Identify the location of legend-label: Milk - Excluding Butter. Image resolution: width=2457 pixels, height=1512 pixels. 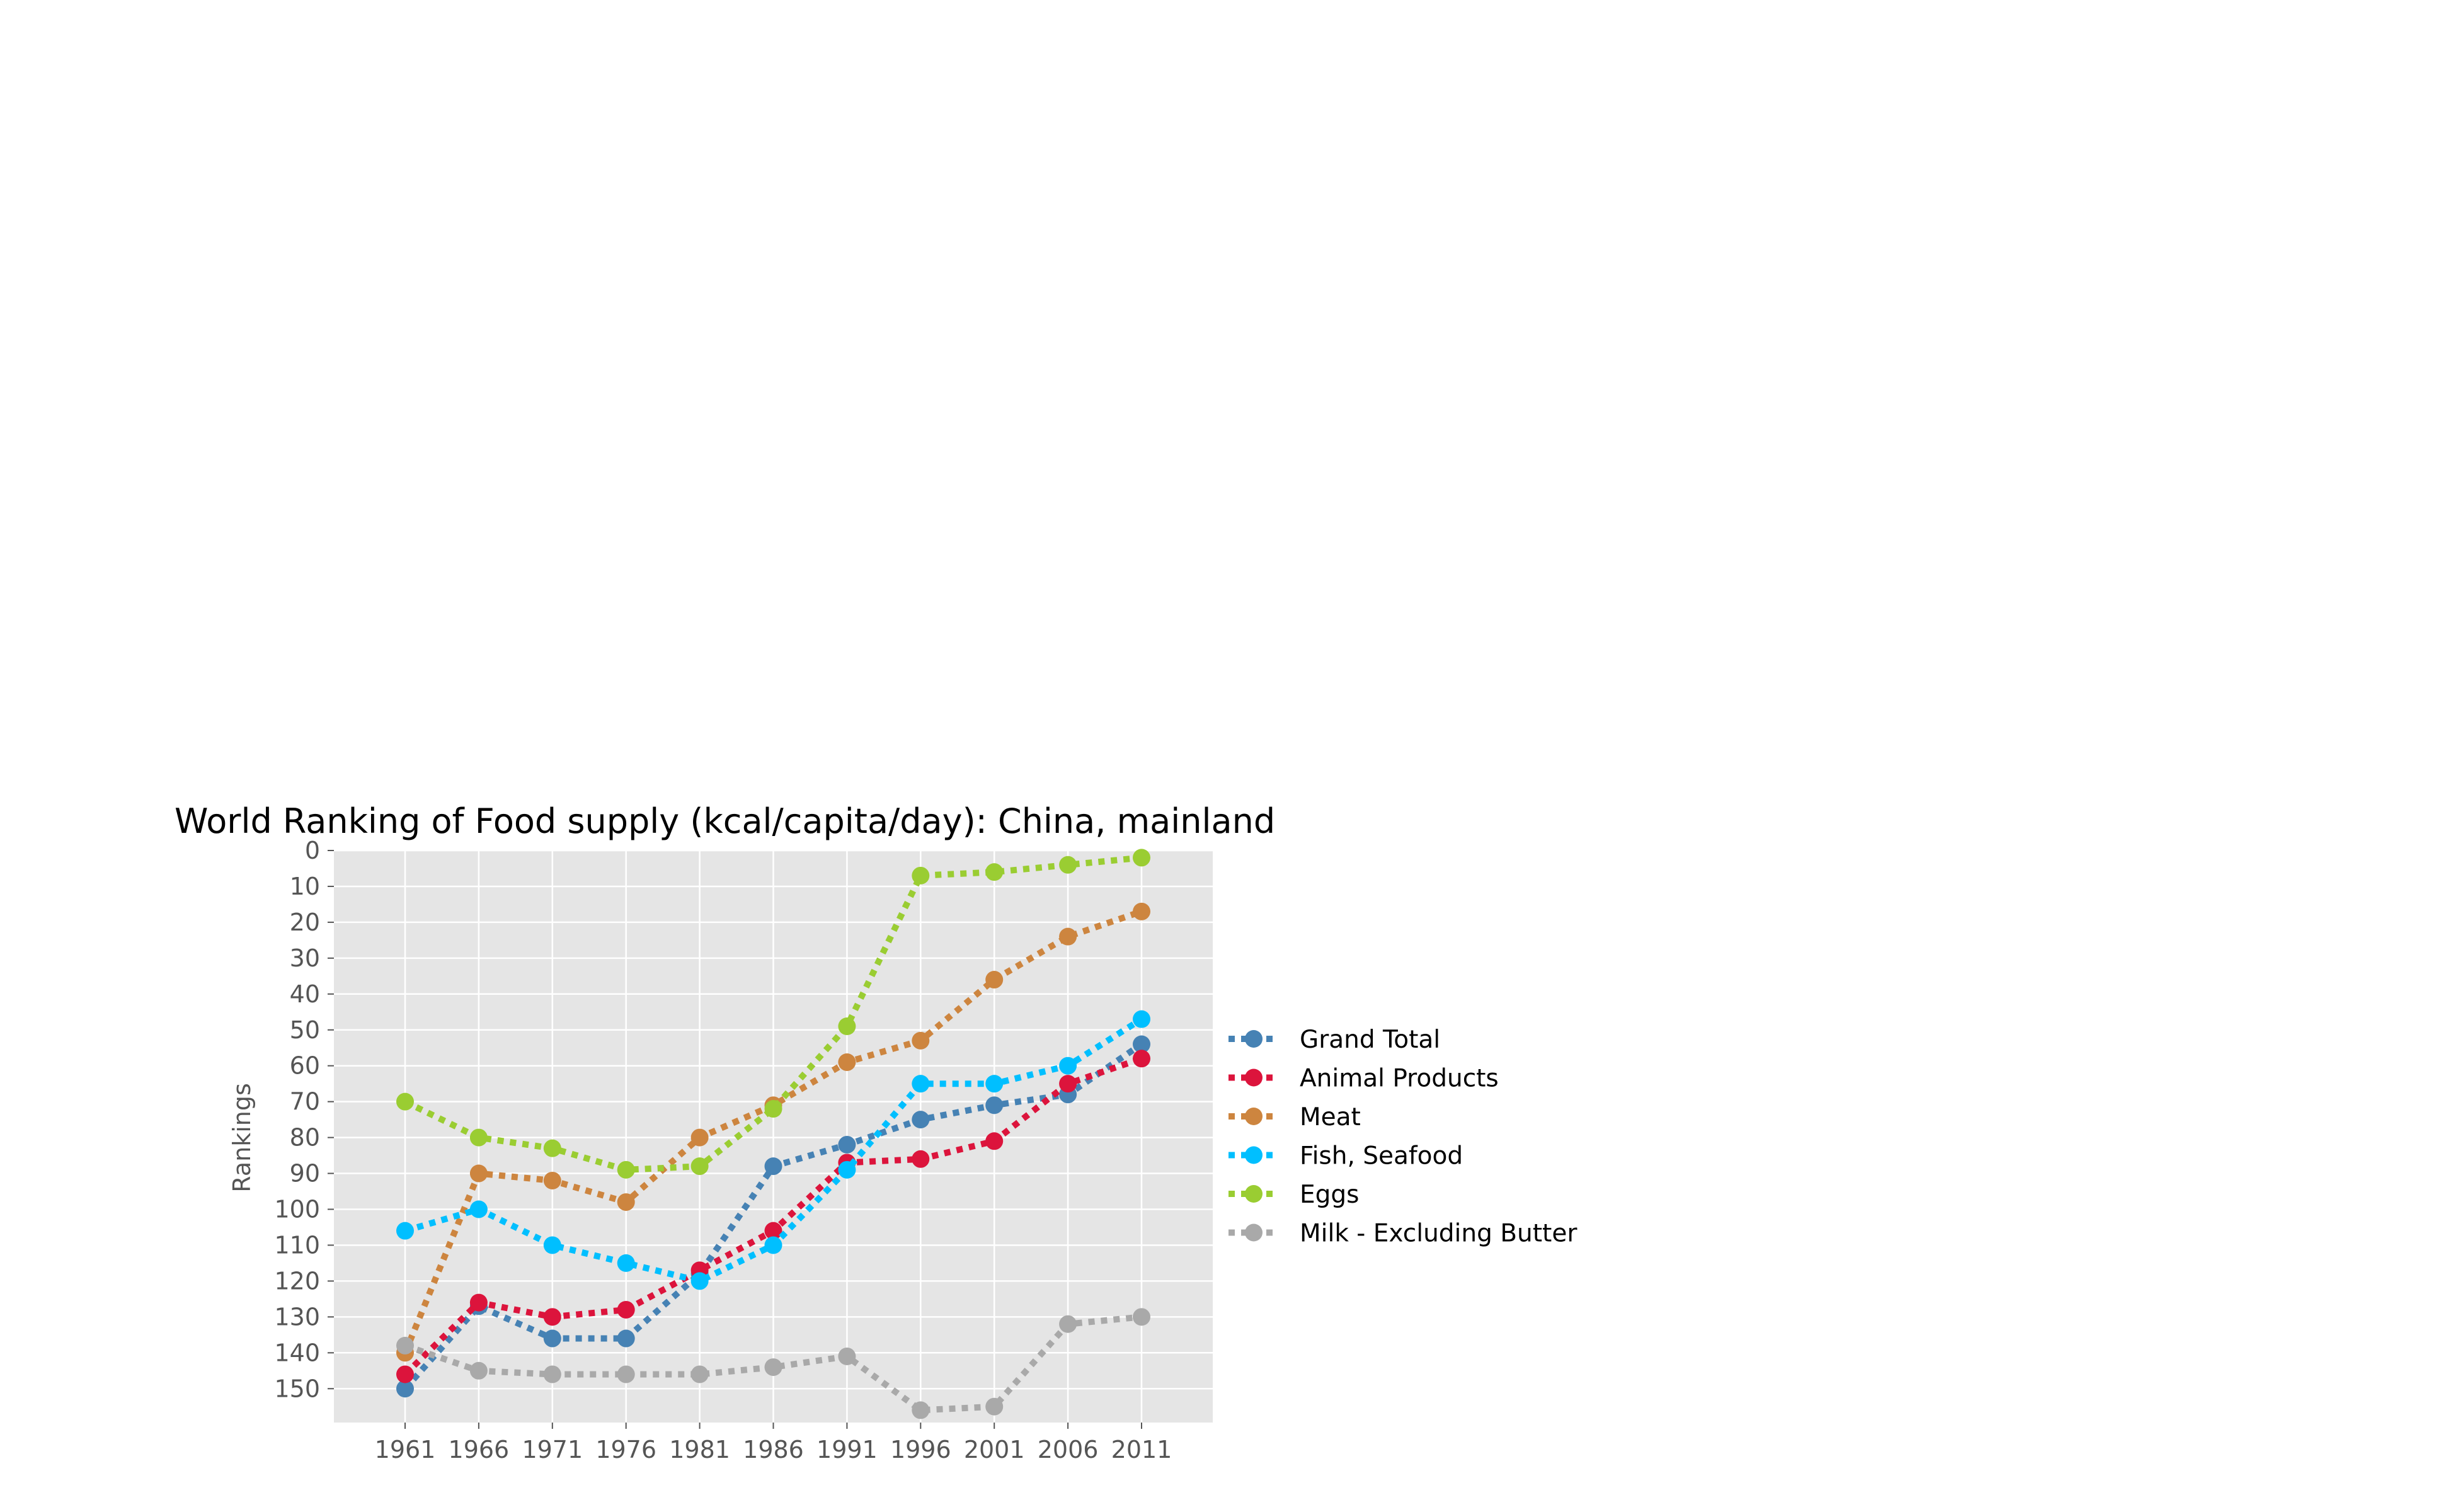
(1439, 1234).